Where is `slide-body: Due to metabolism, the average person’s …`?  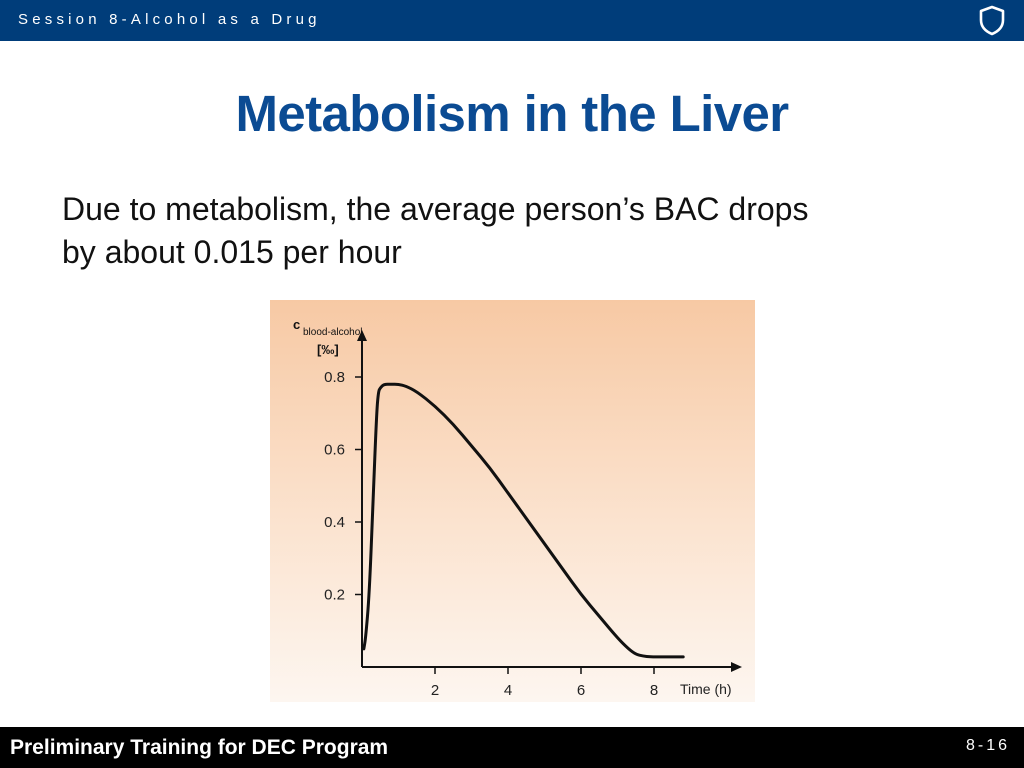 slide-body: Due to metabolism, the average person’s … is located at coordinates (512, 231).